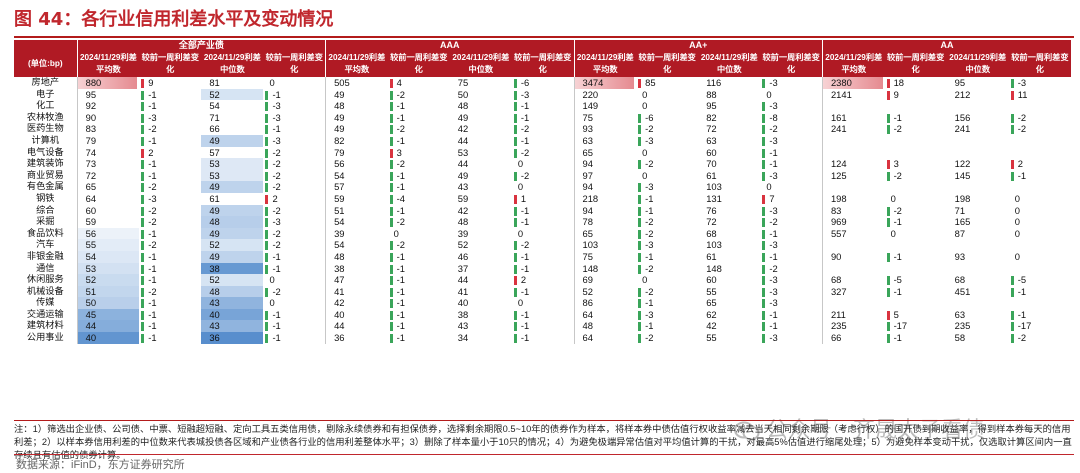  I want to click on table-row: 传媒 50 -1 43 0 42 -1 40 0 86 -1 65 -3, so click(542, 303).